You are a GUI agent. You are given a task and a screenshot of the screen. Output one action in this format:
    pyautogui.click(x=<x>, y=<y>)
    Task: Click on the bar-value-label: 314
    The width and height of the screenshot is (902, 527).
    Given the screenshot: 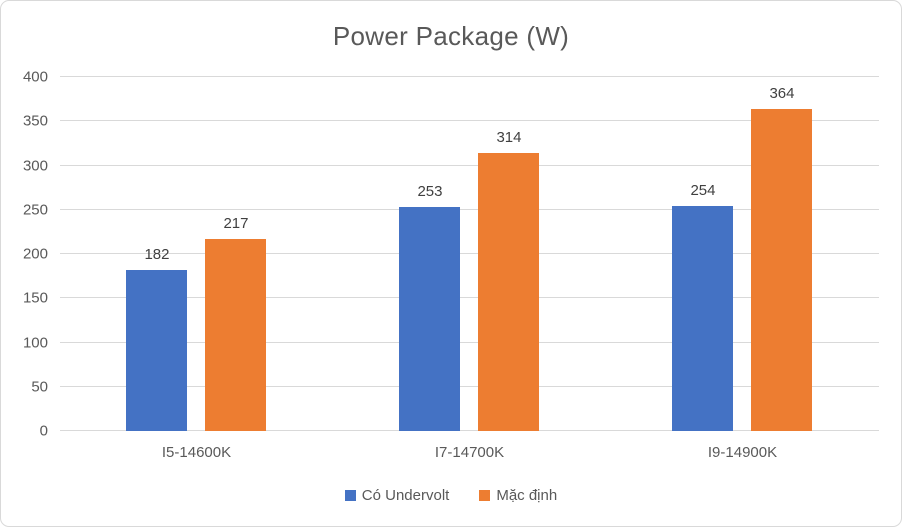 What is the action you would take?
    pyautogui.click(x=509, y=138)
    